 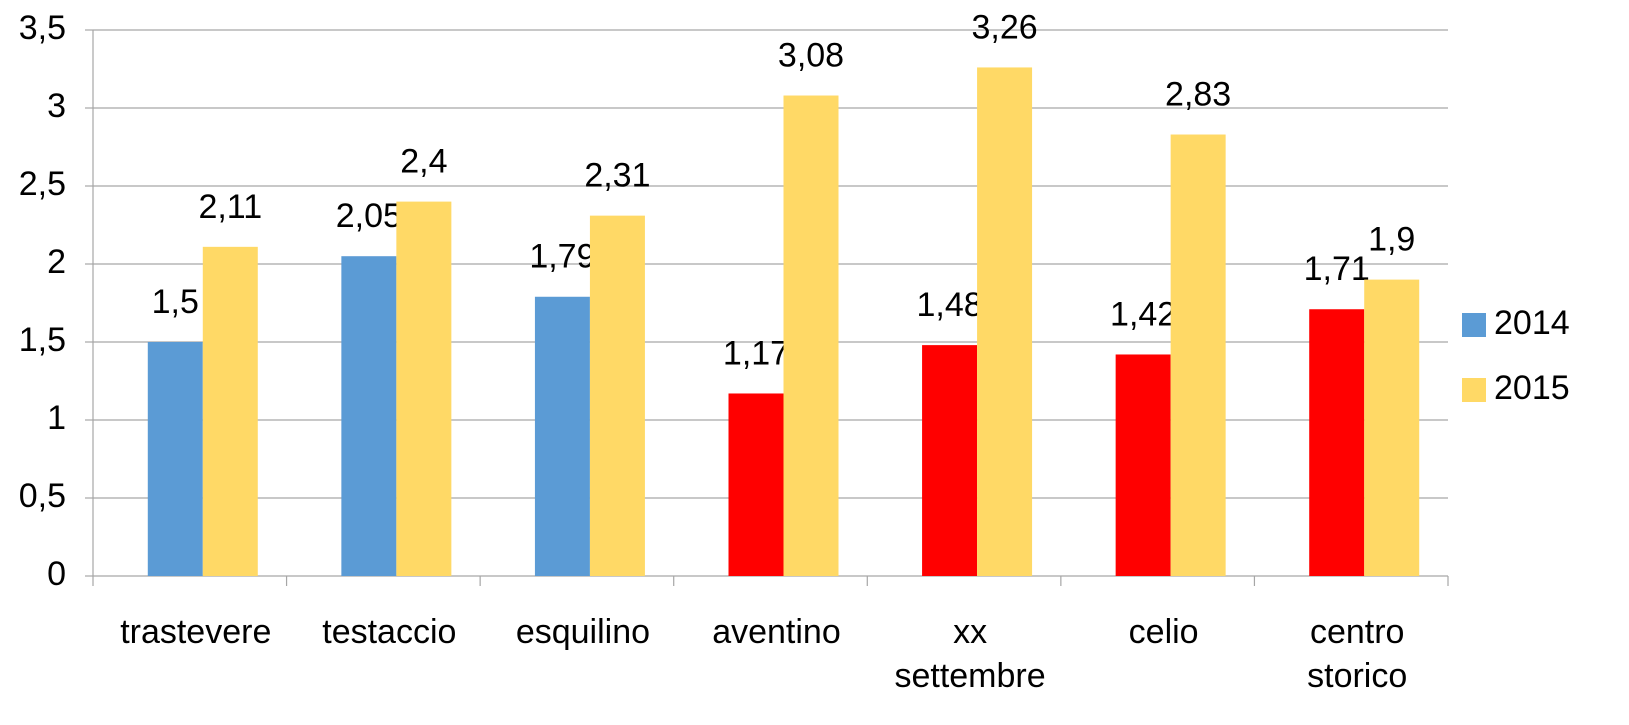 What do you see at coordinates (175, 302) in the screenshot?
I see `data-label: 1,5` at bounding box center [175, 302].